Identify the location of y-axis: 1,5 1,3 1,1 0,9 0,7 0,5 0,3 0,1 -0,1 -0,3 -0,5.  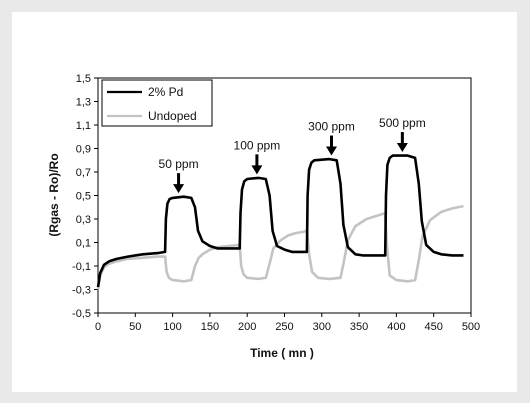
(85, 196).